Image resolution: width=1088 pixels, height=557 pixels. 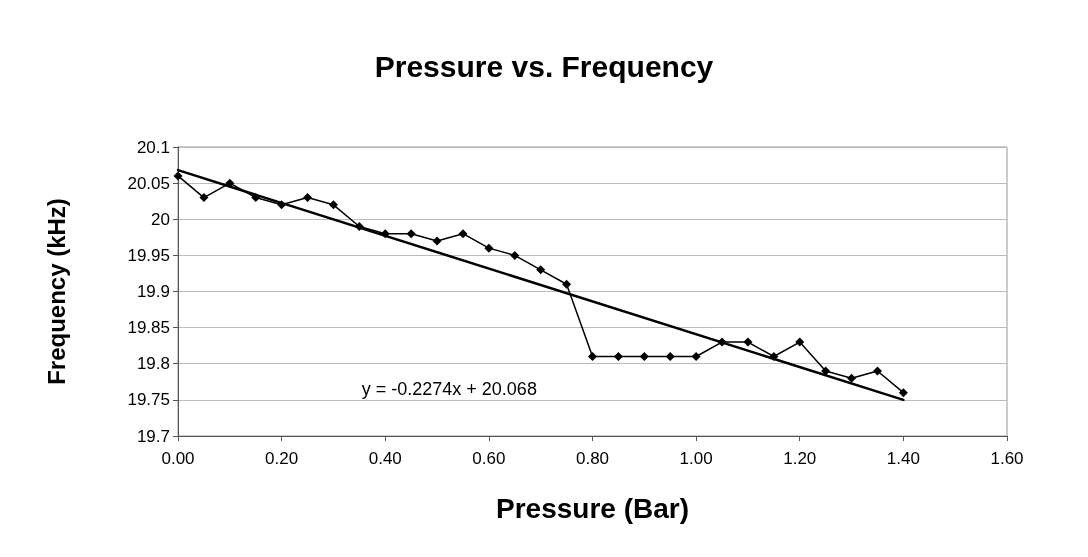 I want to click on annotation: y = -0.2274x + 20.068, so click(x=449, y=389).